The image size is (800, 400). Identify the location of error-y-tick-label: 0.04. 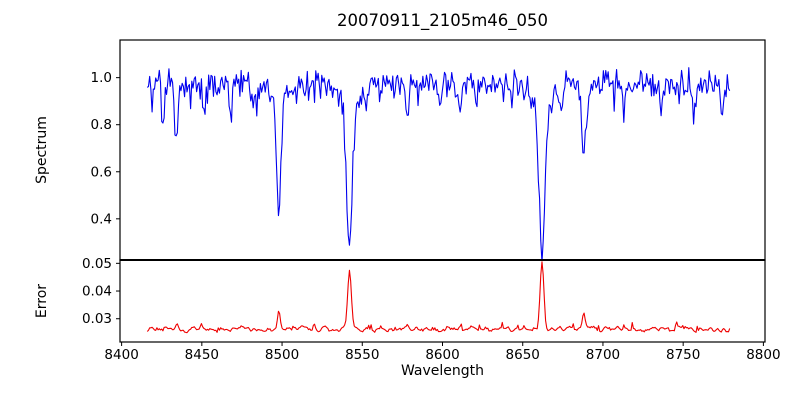
(97, 292).